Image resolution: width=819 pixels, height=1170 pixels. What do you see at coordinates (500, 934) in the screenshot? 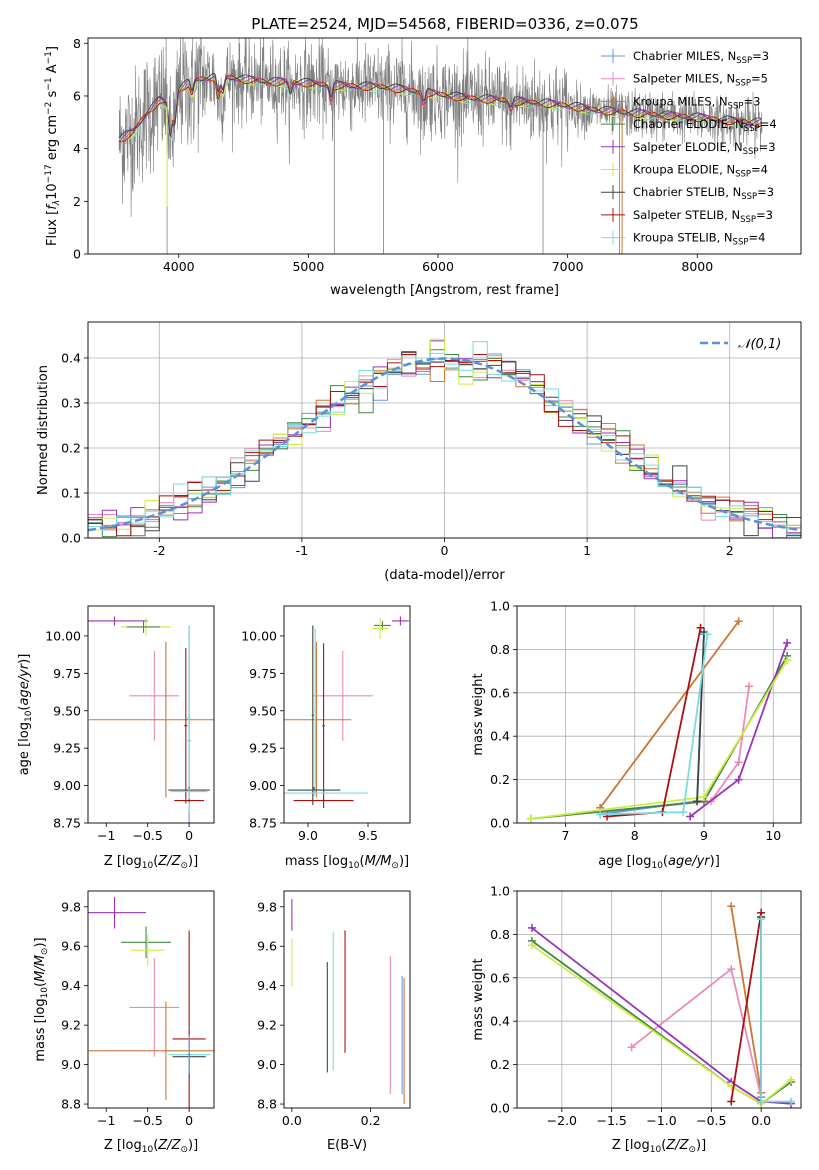
I see `y-tick-label: 0.8` at bounding box center [500, 934].